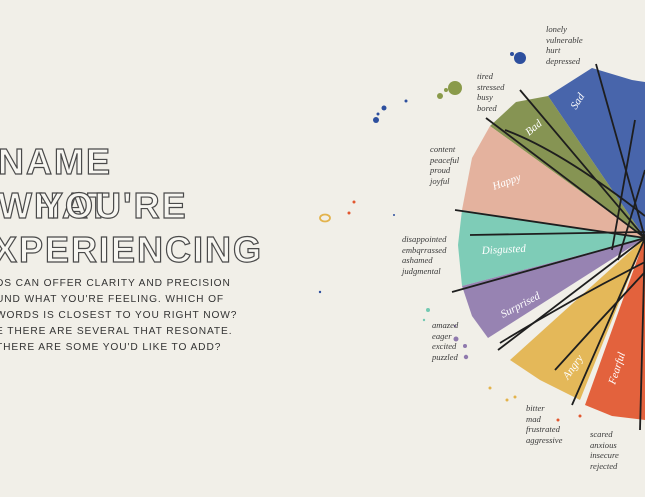 This screenshot has width=645, height=497. I want to click on angry-word-list: bitter mad frustrated aggressive, so click(544, 424).